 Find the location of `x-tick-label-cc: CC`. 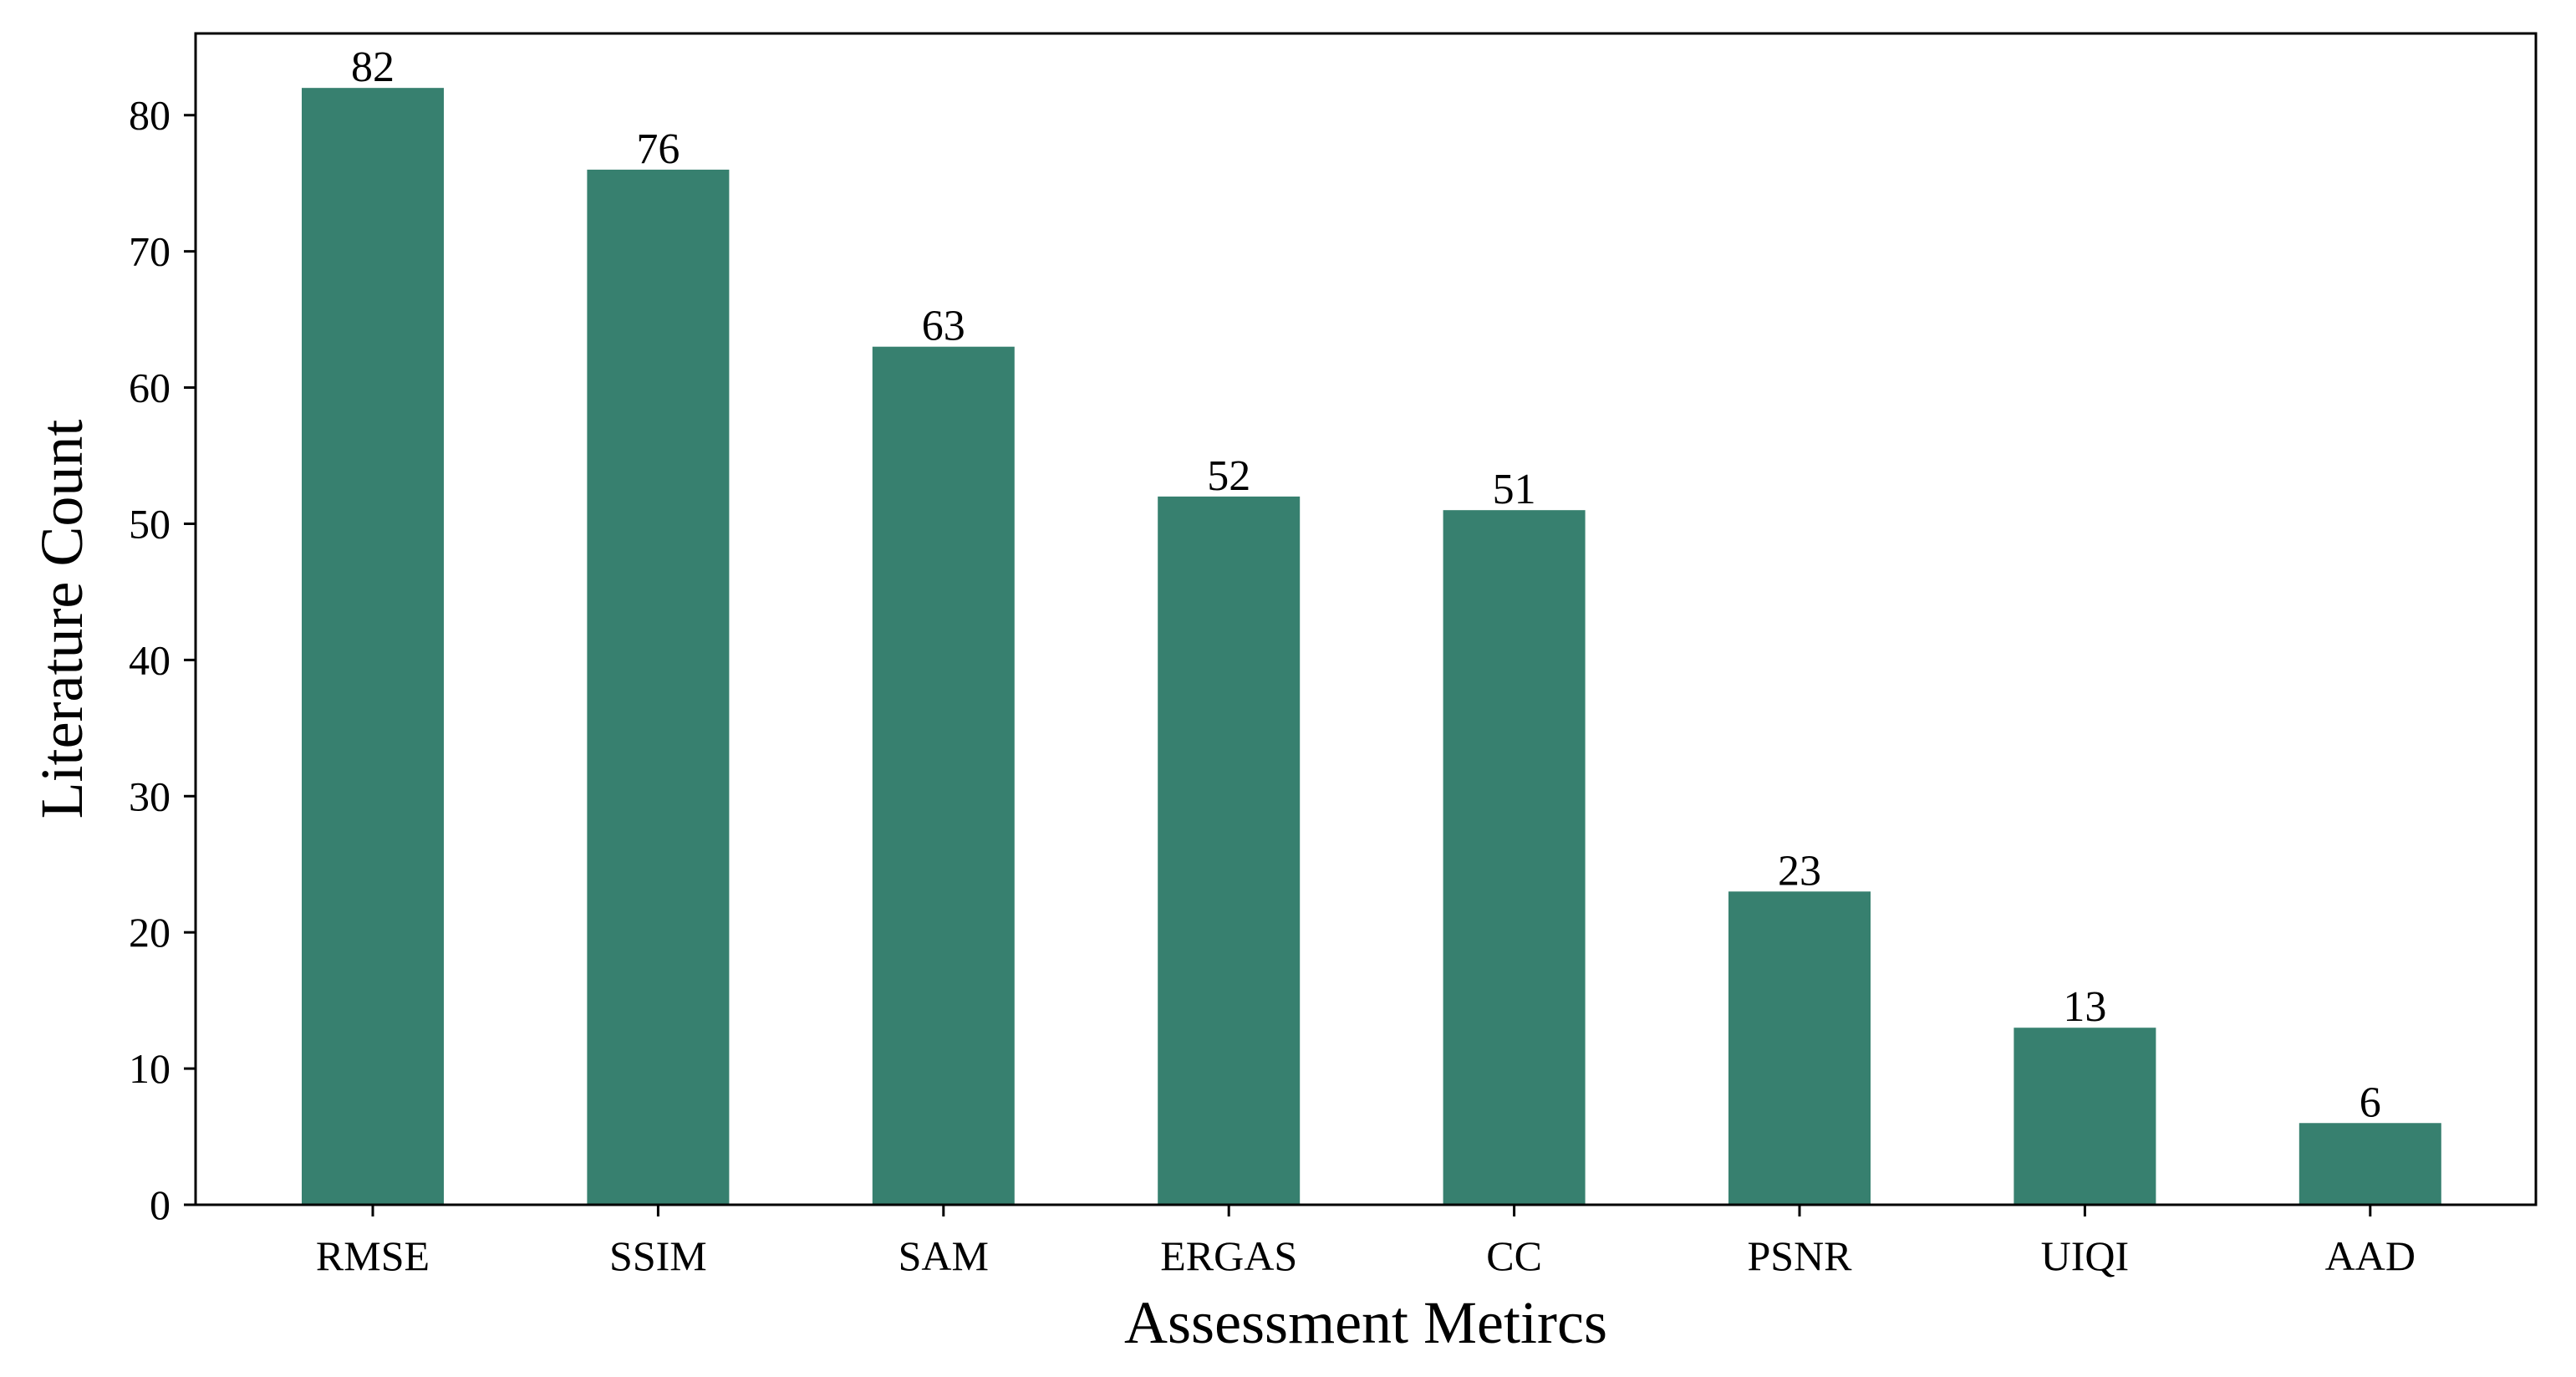

x-tick-label-cc: CC is located at coordinates (1514, 1256).